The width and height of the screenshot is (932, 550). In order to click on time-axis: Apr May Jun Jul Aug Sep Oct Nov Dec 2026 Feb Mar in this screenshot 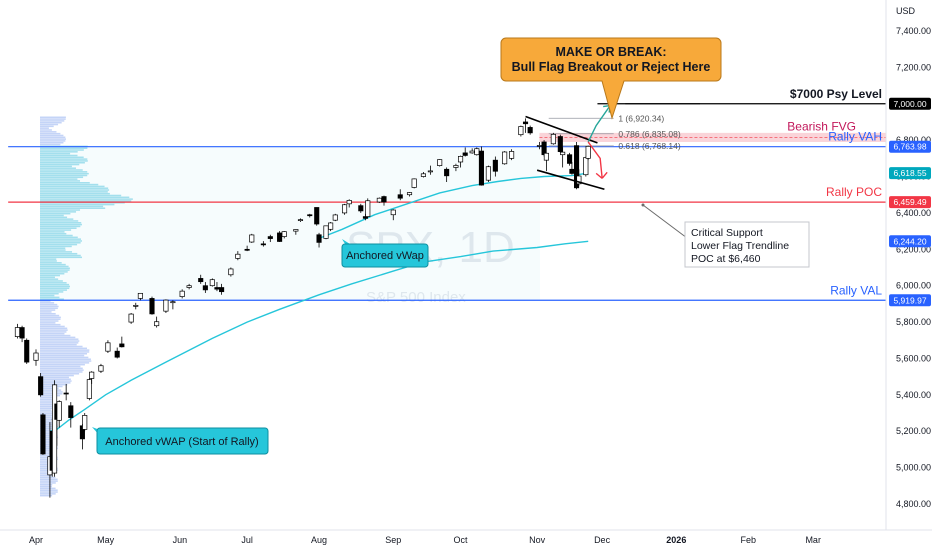, I will do `click(466, 537)`.